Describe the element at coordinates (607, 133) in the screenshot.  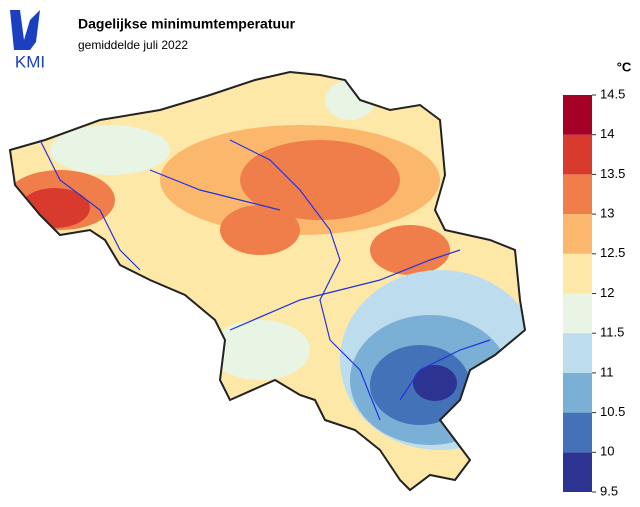
I see `legend-tick-label: 14` at that location.